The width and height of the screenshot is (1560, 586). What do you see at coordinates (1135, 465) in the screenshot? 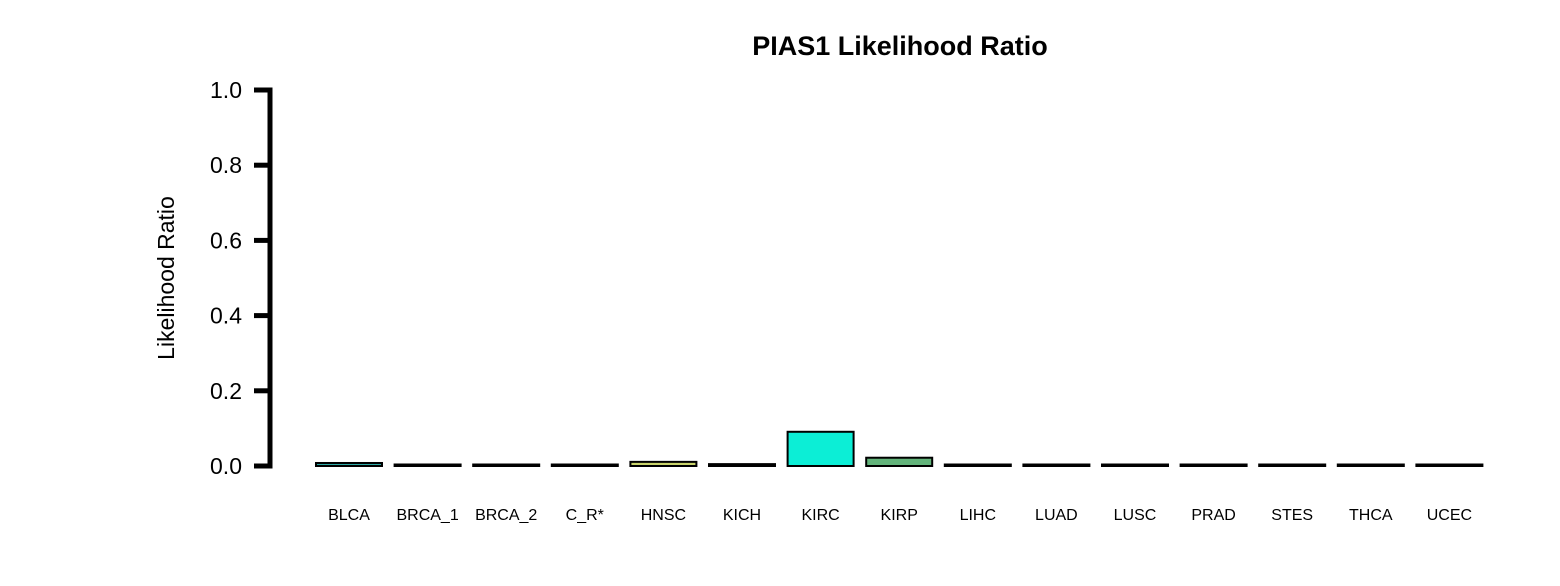
I see `bar-lusc` at bounding box center [1135, 465].